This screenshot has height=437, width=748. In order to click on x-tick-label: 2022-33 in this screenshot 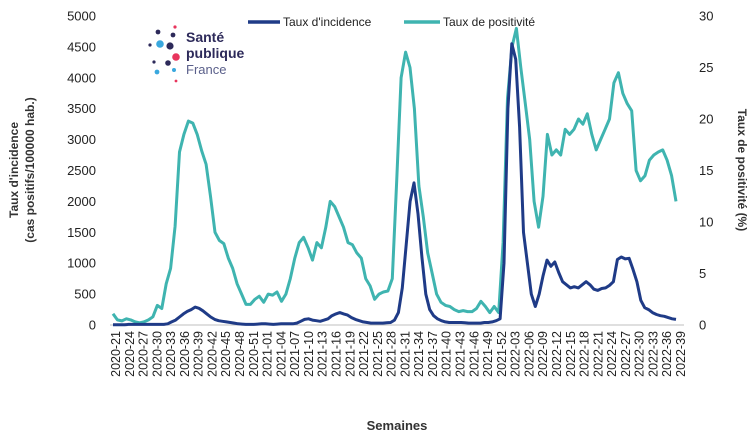, I will do `click(653, 354)`.